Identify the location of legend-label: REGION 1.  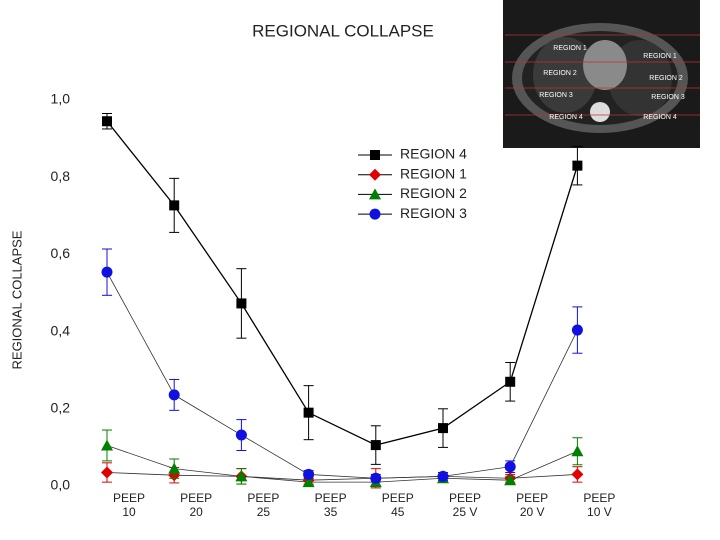
(433, 173).